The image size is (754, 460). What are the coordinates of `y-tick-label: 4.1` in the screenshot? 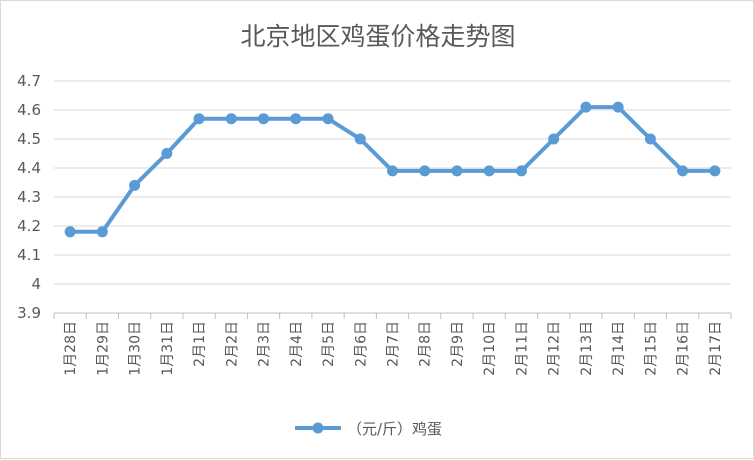 It's located at (29, 255).